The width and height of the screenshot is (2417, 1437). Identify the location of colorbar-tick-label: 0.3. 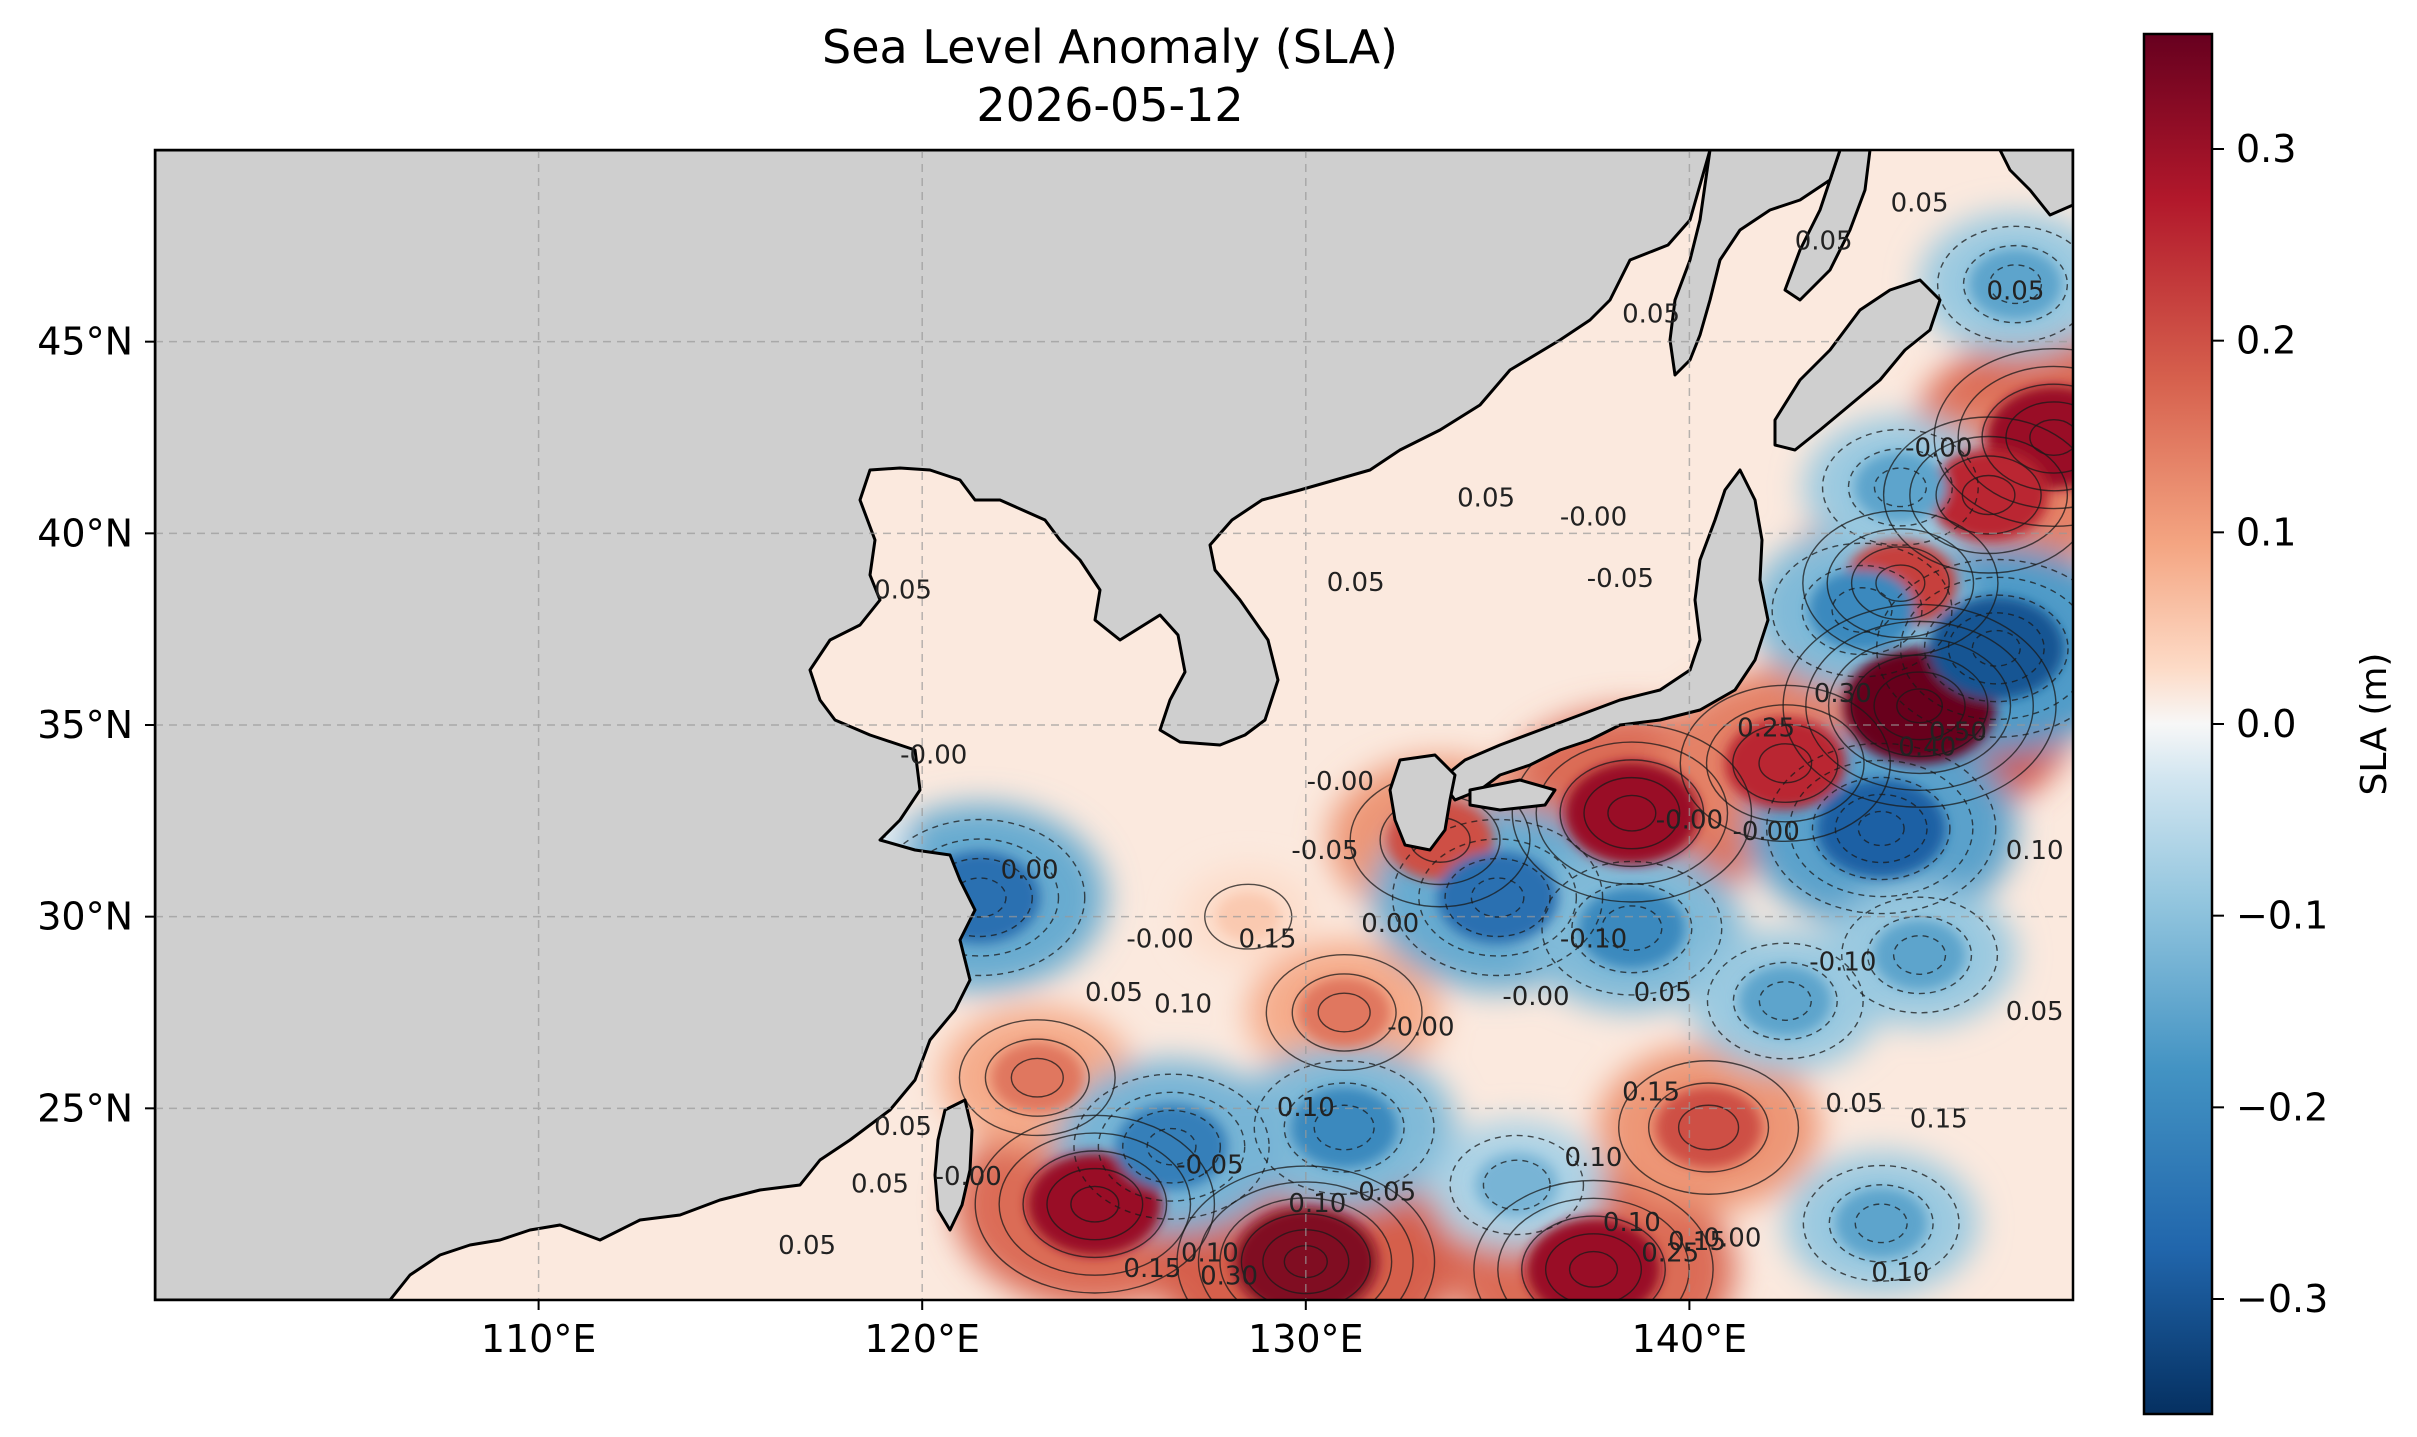
(2266, 149).